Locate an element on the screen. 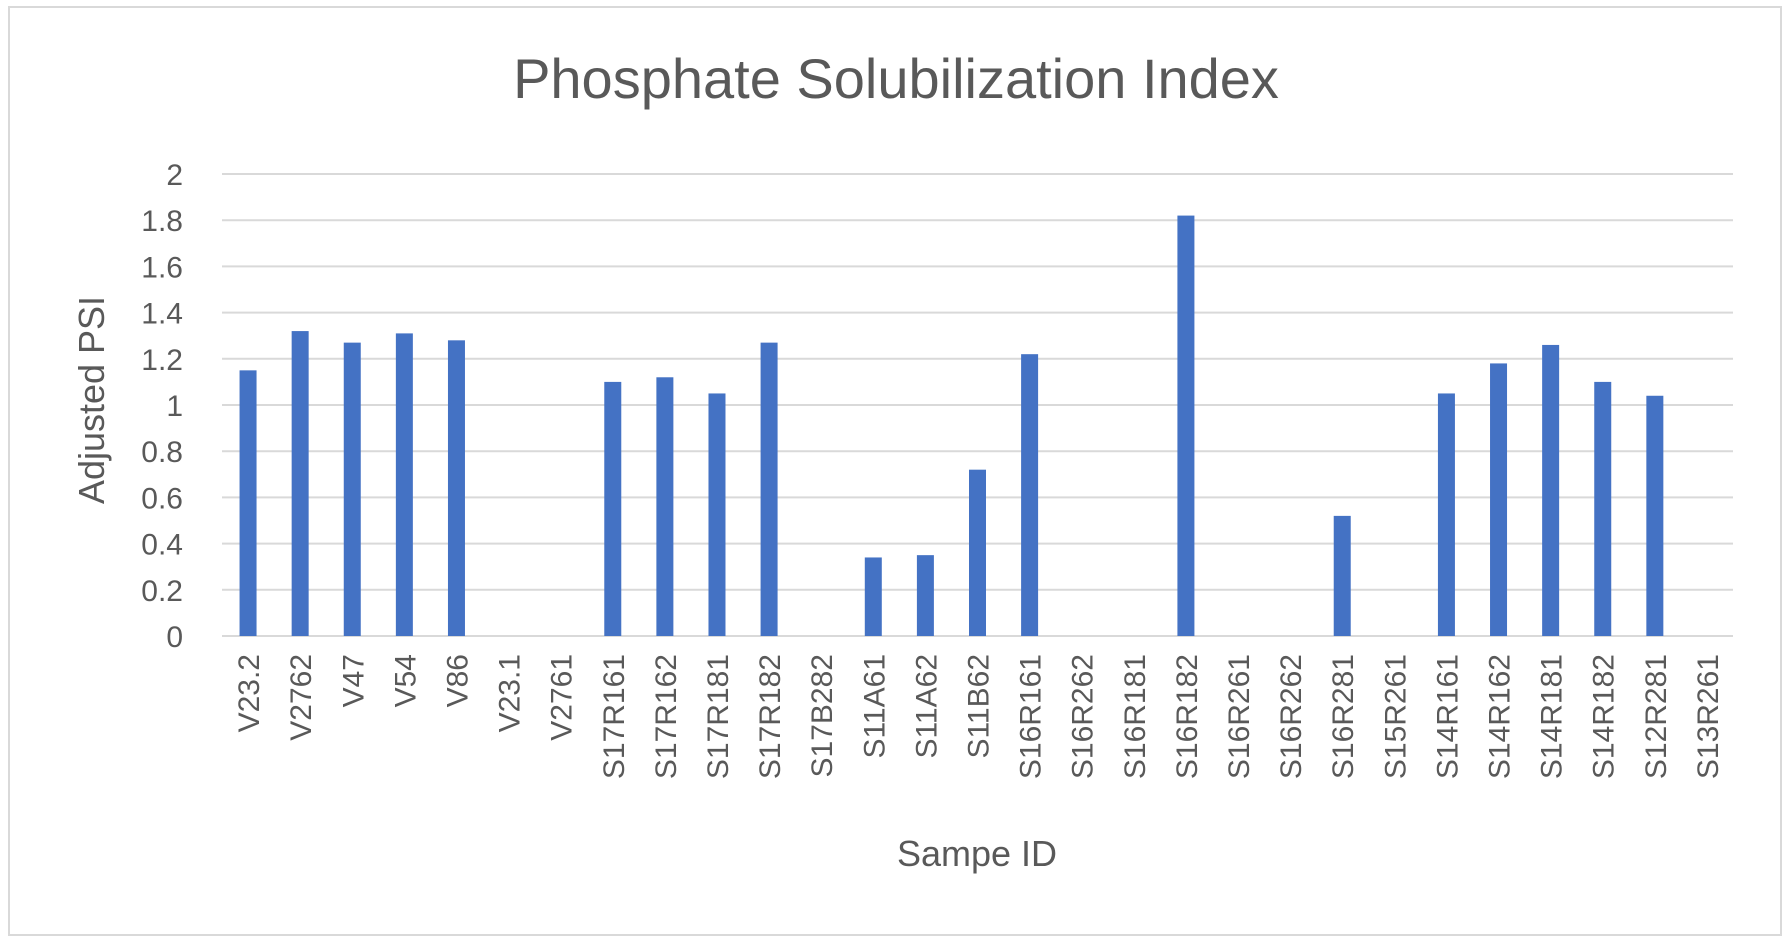  x-tick-label: S14R181 is located at coordinates (1552, 716).